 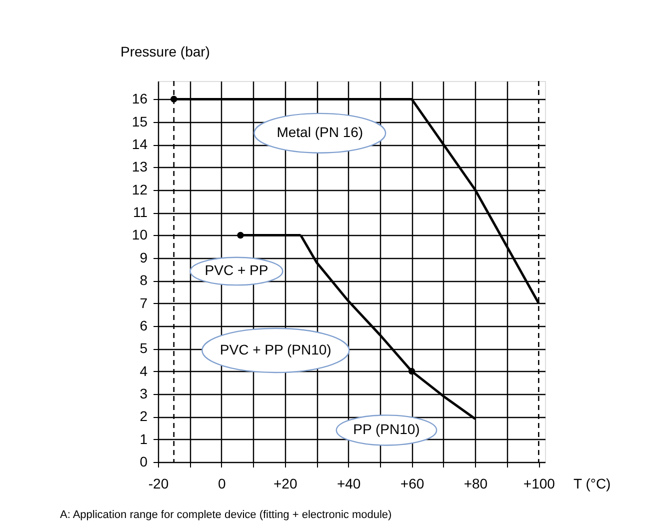 I want to click on y-tick-label: 13, so click(x=140, y=166).